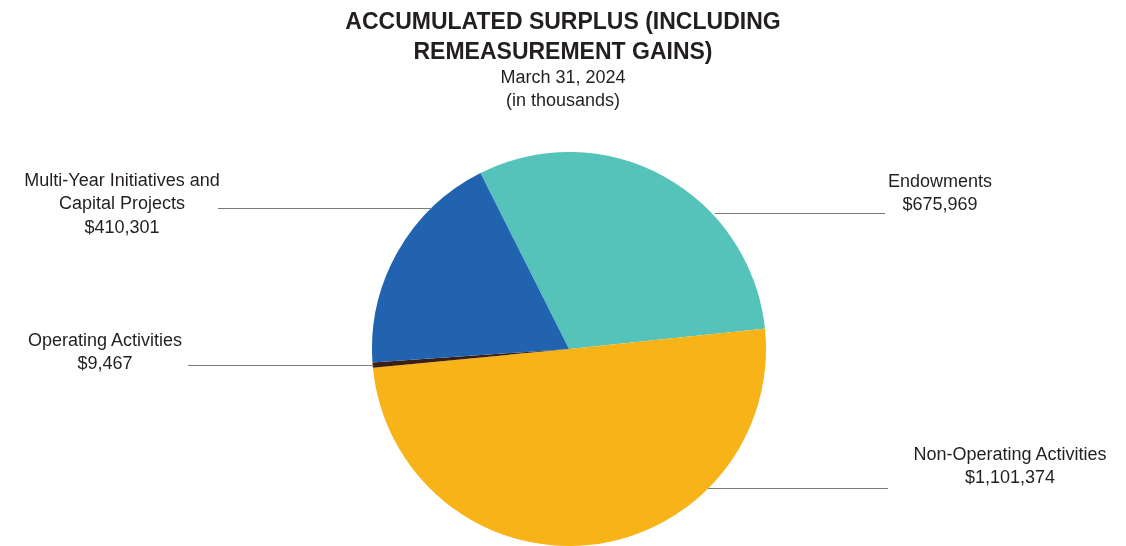 This screenshot has width=1126, height=546. What do you see at coordinates (1010, 477) in the screenshot?
I see `data-label: $1,101,374` at bounding box center [1010, 477].